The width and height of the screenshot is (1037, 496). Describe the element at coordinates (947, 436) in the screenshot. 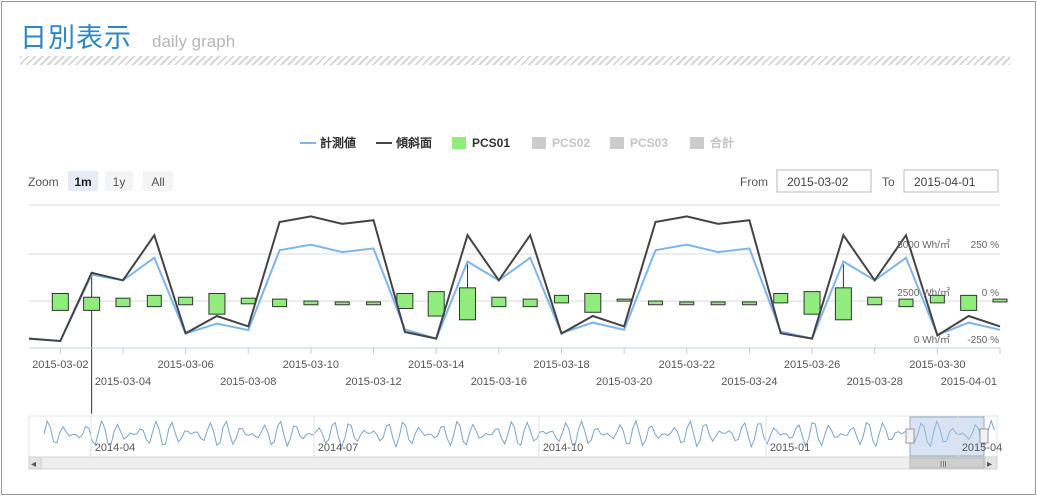

I see `navigator-selection` at that location.